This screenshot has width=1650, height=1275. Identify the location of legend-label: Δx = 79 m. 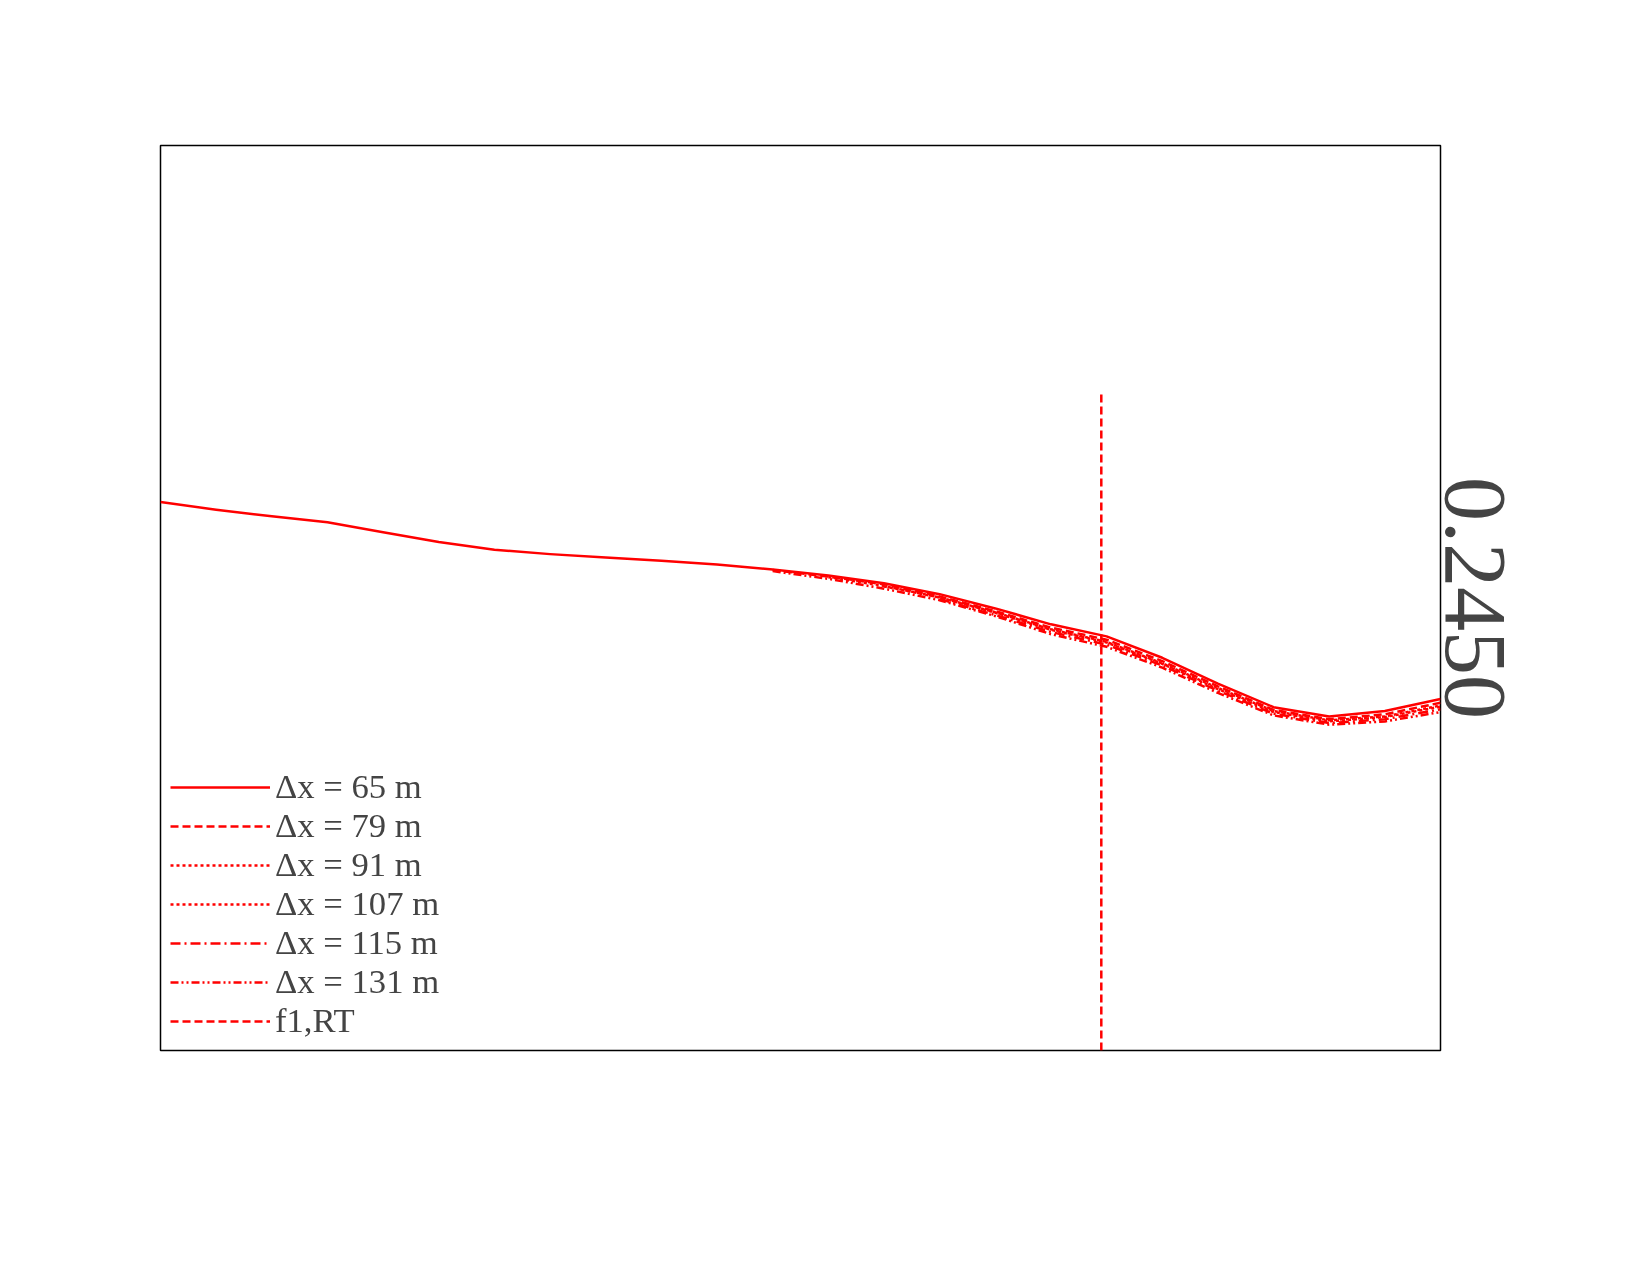
(348, 825).